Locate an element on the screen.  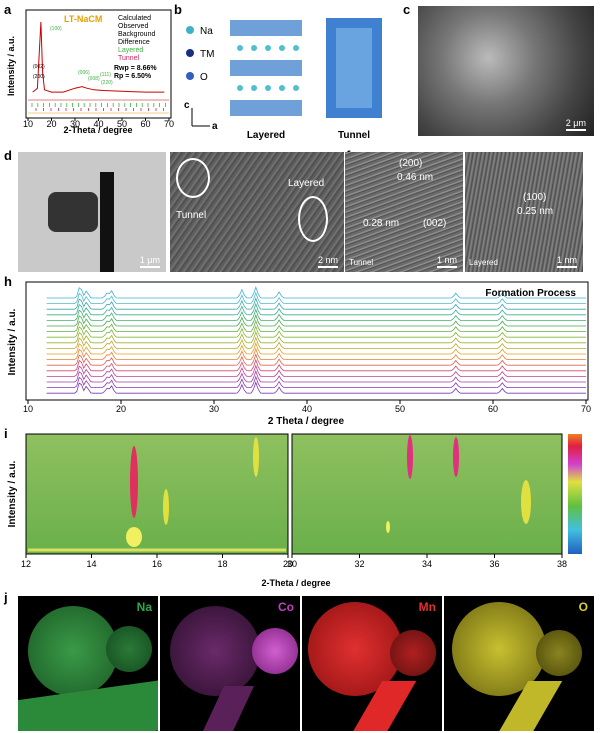
peak-label: (100) is located at coordinates (56, 29).